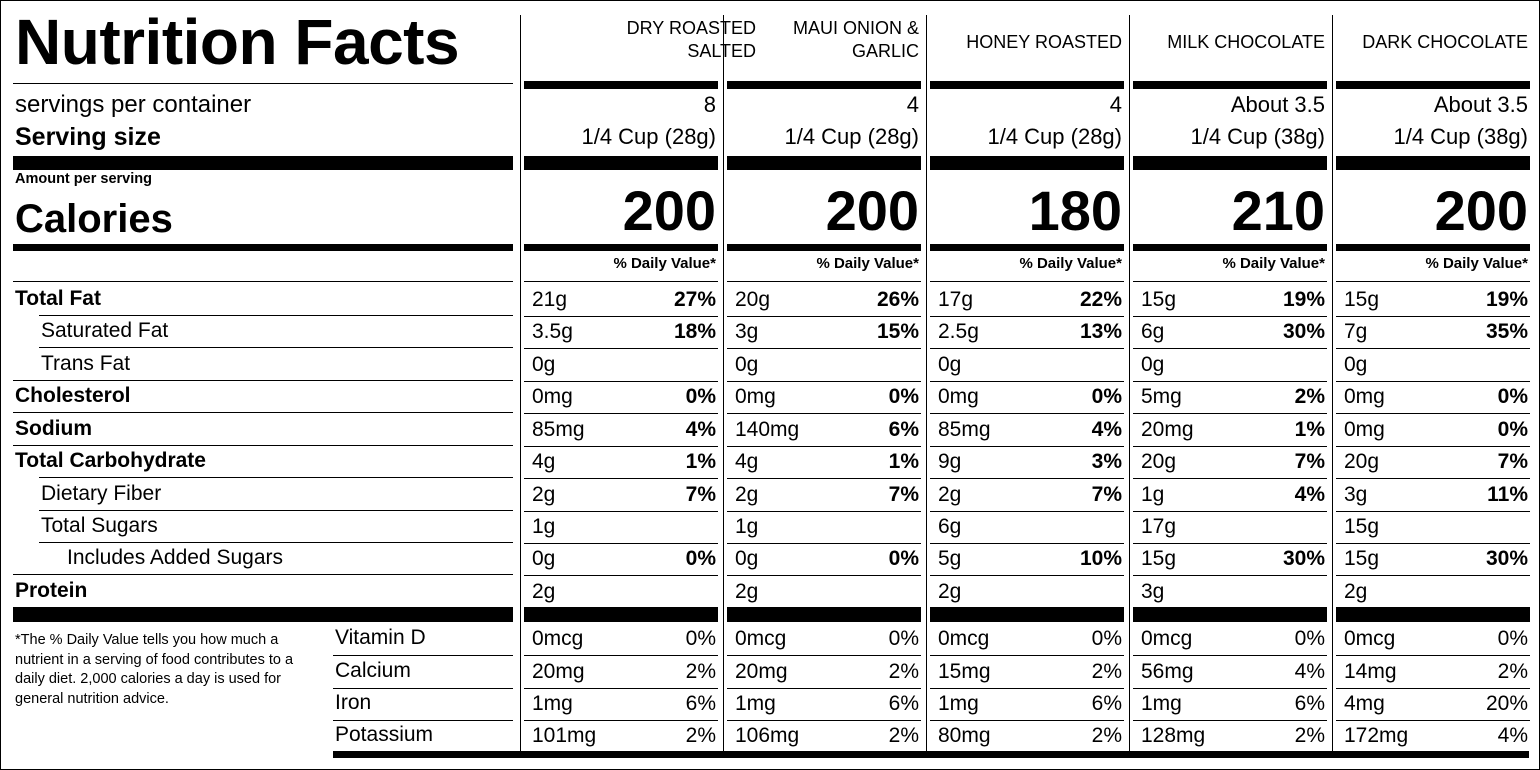  Describe the element at coordinates (903, 429) in the screenshot. I see `nutrient-percent: 6%` at that location.